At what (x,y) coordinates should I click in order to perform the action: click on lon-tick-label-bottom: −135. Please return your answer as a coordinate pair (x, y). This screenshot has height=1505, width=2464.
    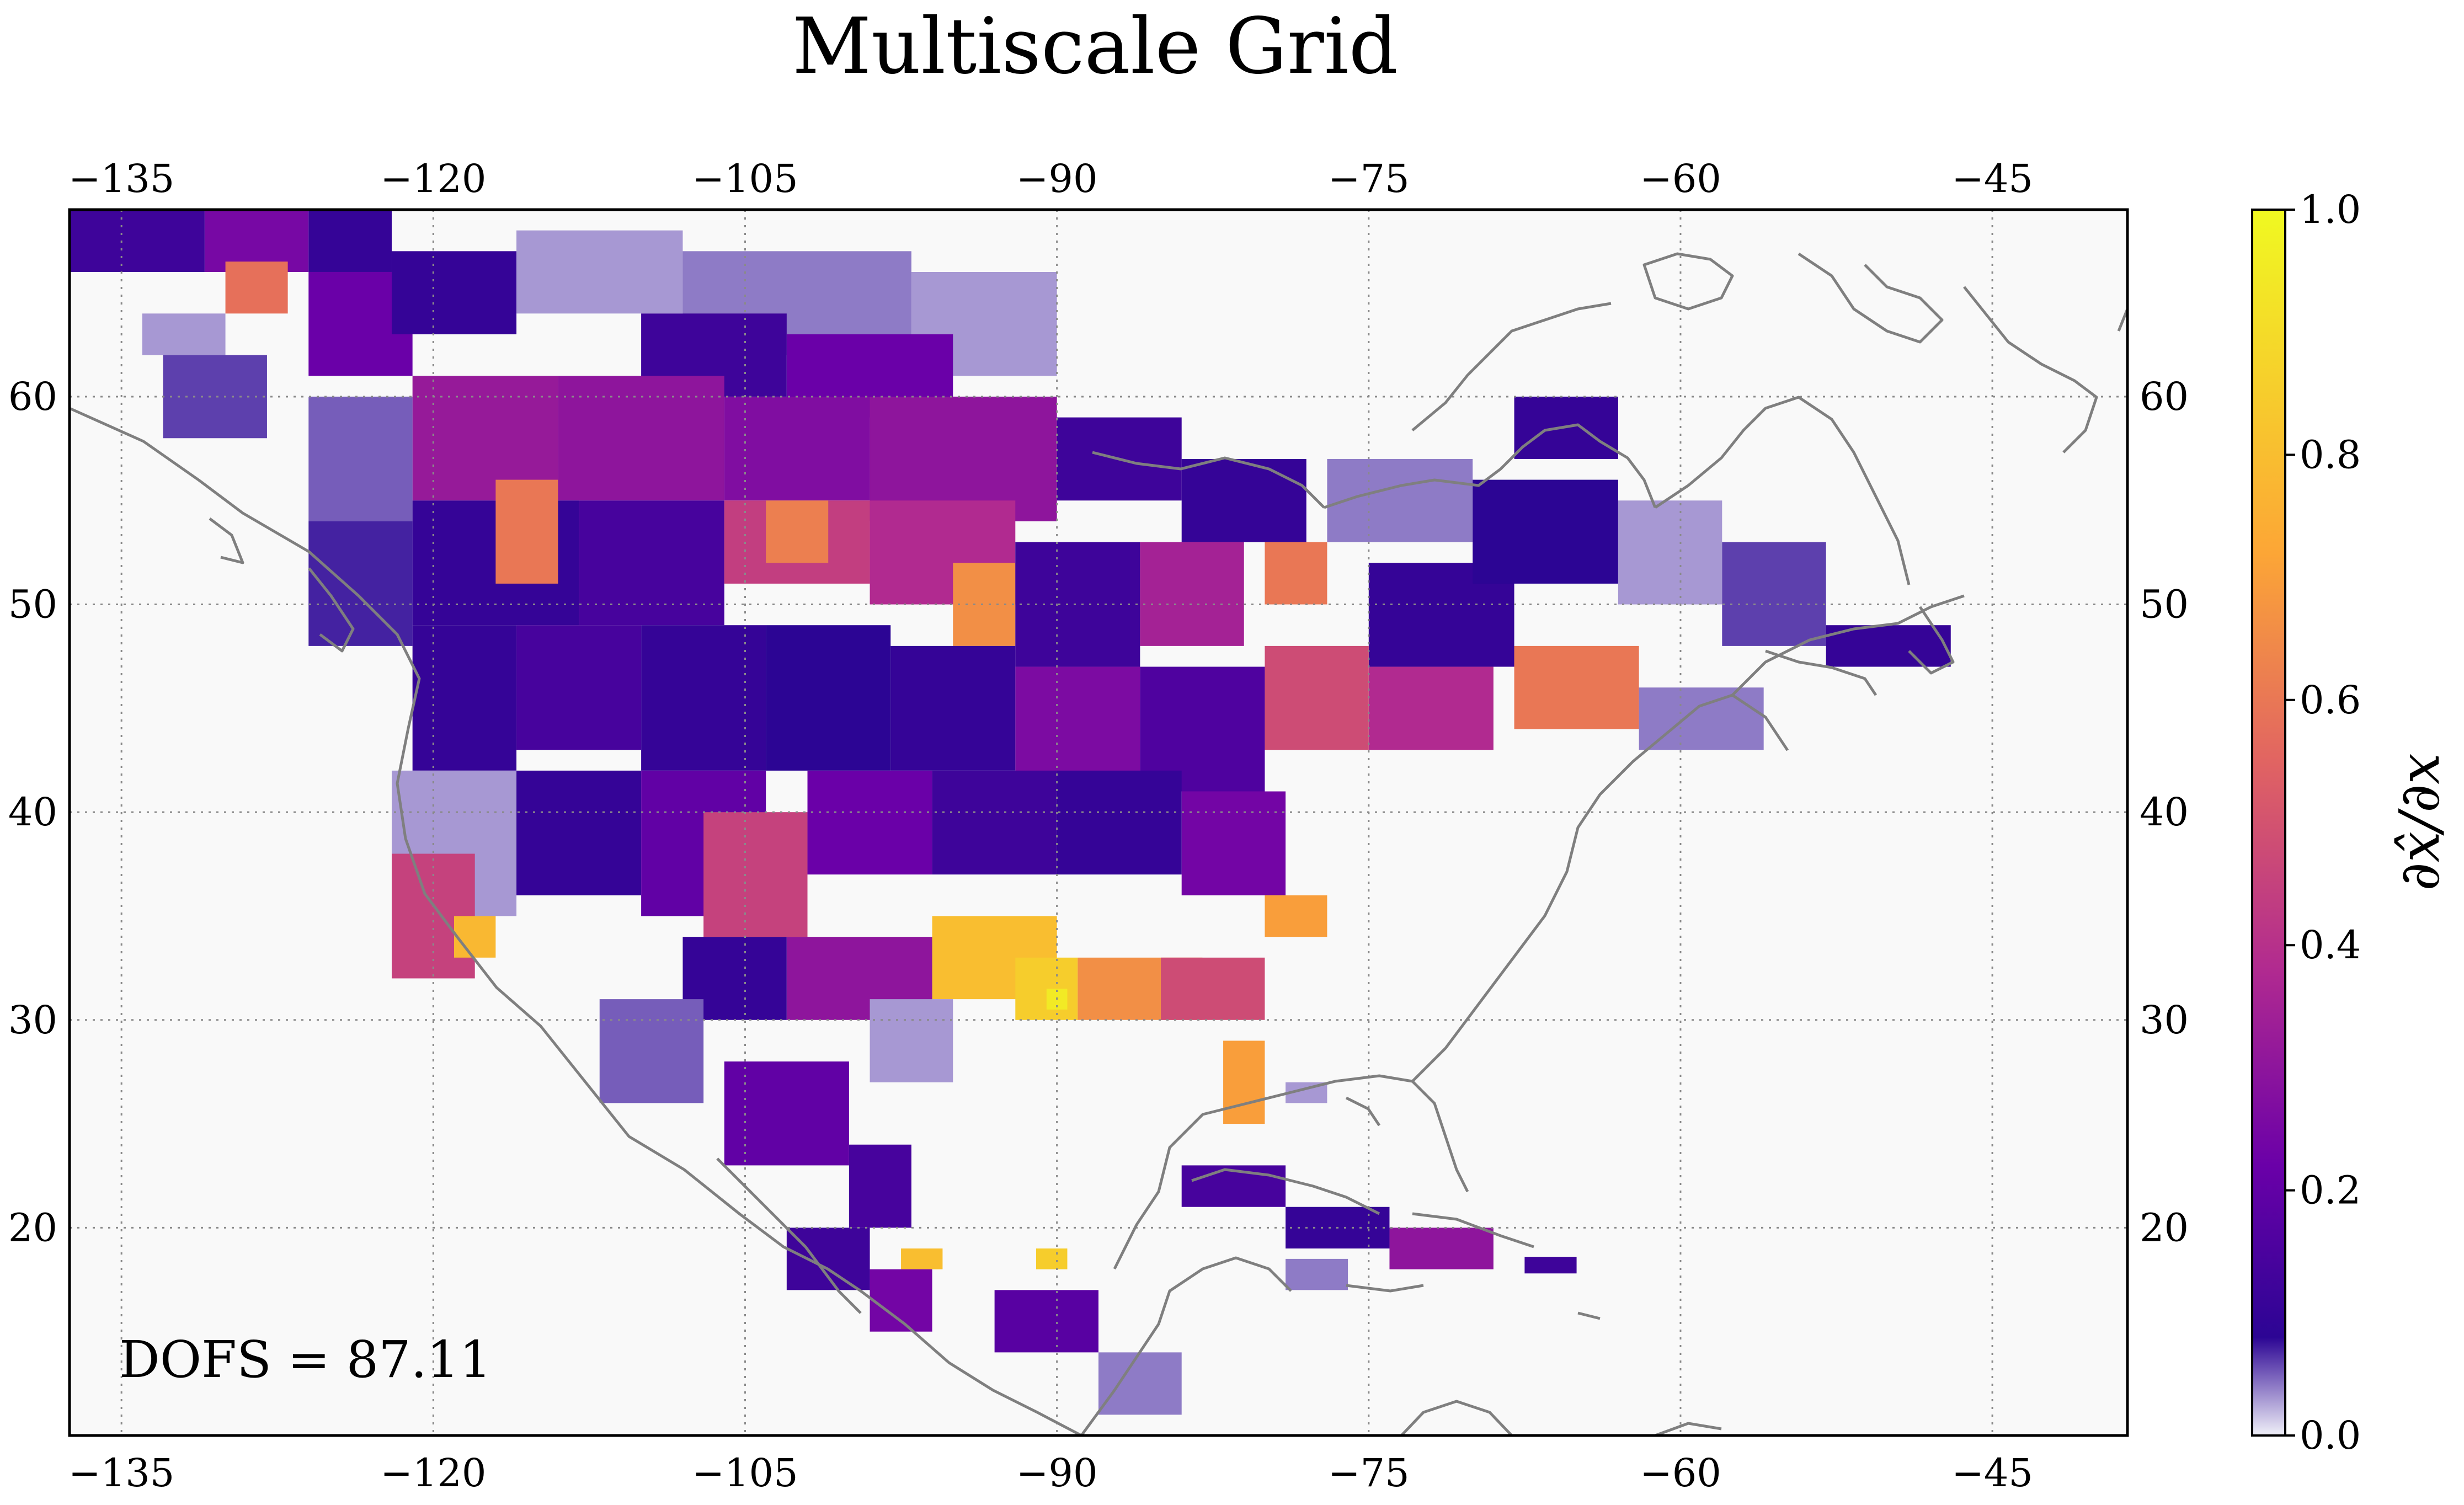
    Looking at the image, I should click on (121, 1473).